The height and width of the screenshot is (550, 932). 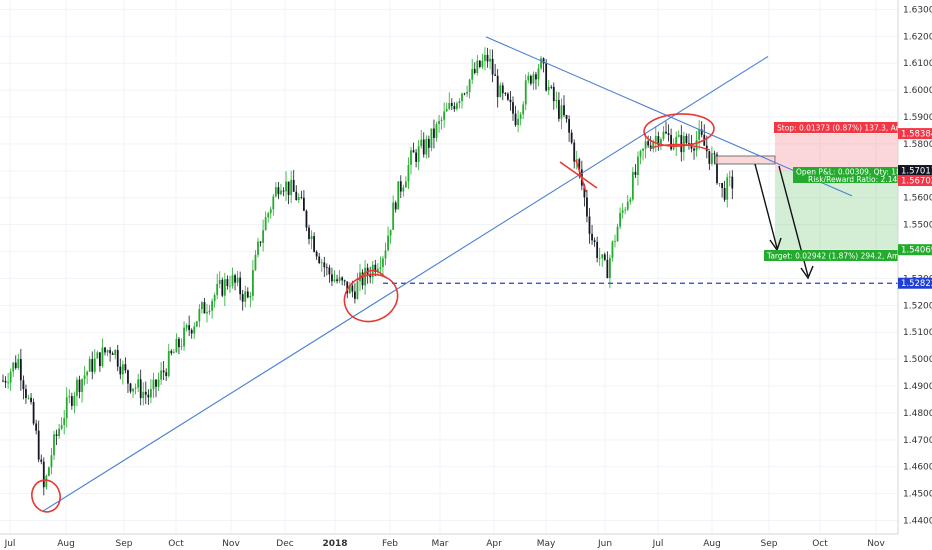 I want to click on downtrend-line, so click(x=669, y=116).